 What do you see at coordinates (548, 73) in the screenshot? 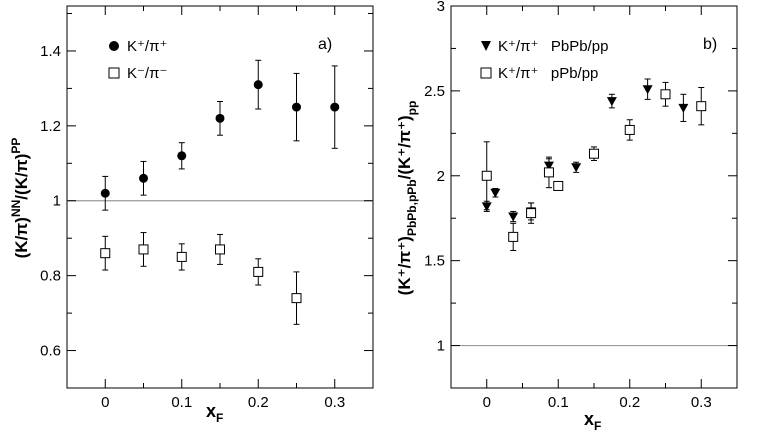
I see `legend-b-label-2: K⁺/π⁺ pPb/pp` at bounding box center [548, 73].